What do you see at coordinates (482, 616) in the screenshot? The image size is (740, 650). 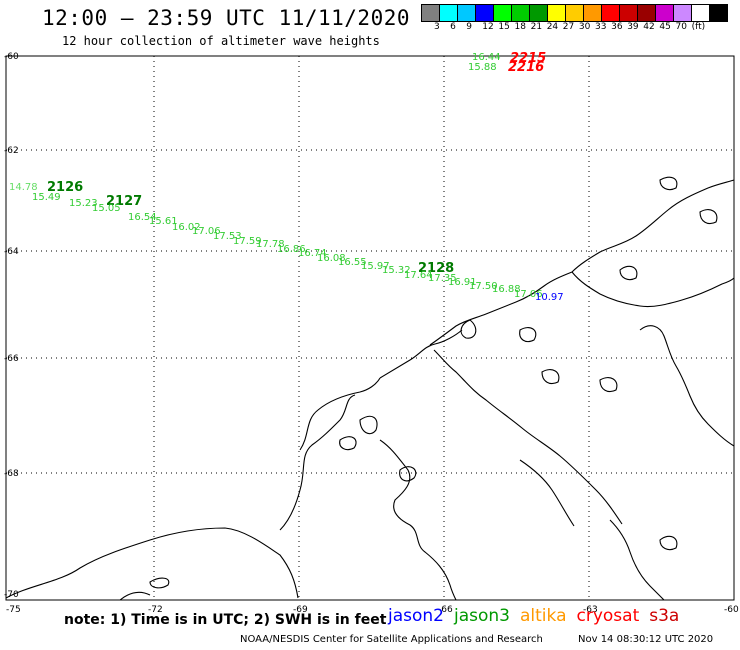 I see `legend-item: jason3` at bounding box center [482, 616].